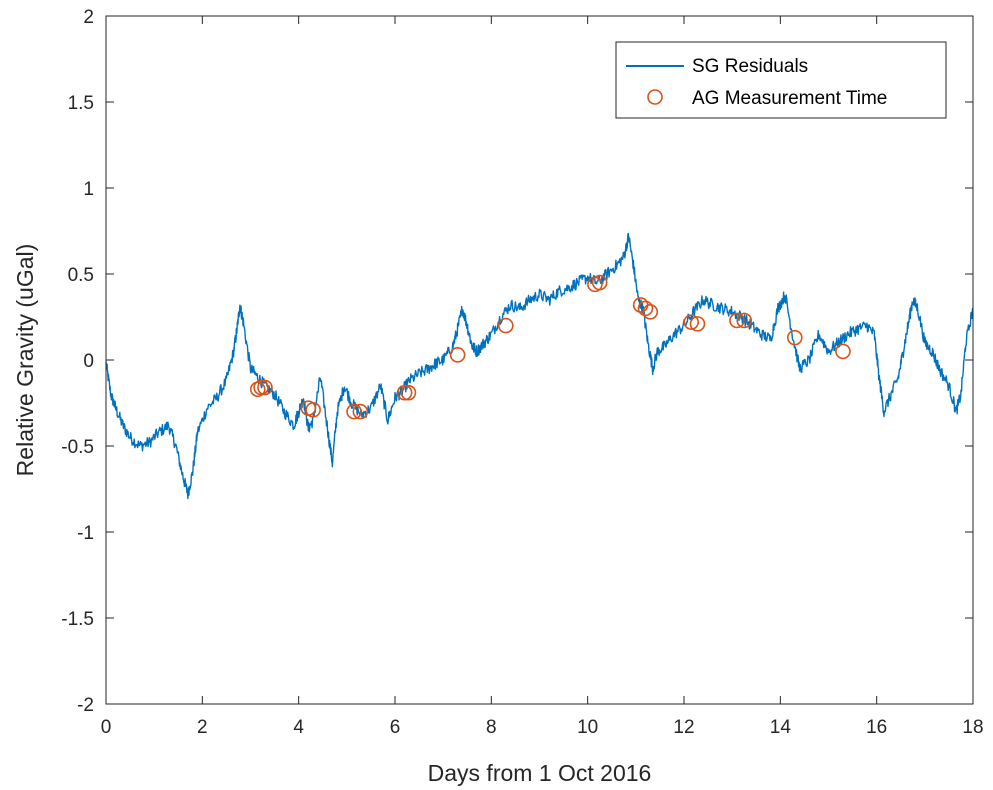 Image resolution: width=993 pixels, height=790 pixels. I want to click on y-tick-label: 0, so click(88, 361).